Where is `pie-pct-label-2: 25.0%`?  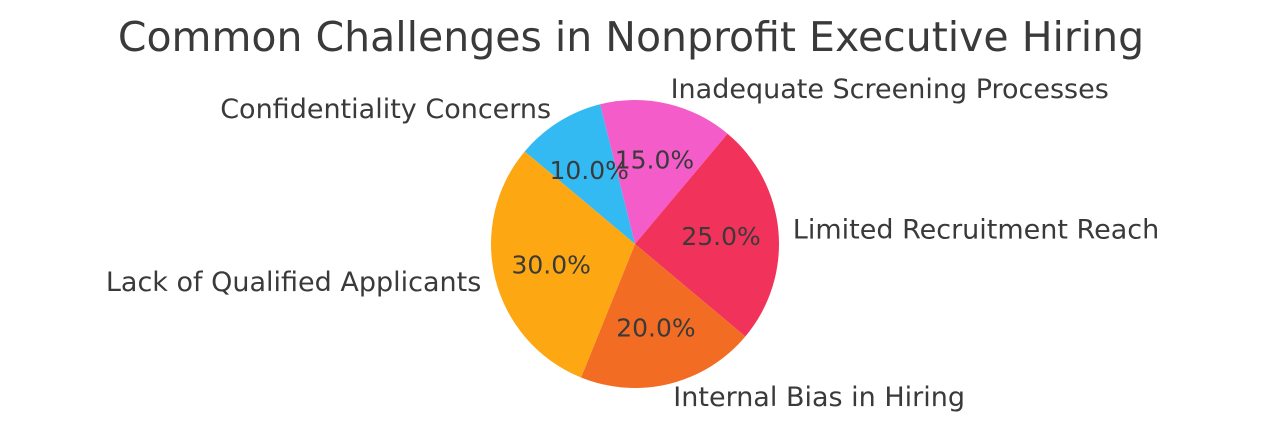 pie-pct-label-2: 25.0% is located at coordinates (720, 236).